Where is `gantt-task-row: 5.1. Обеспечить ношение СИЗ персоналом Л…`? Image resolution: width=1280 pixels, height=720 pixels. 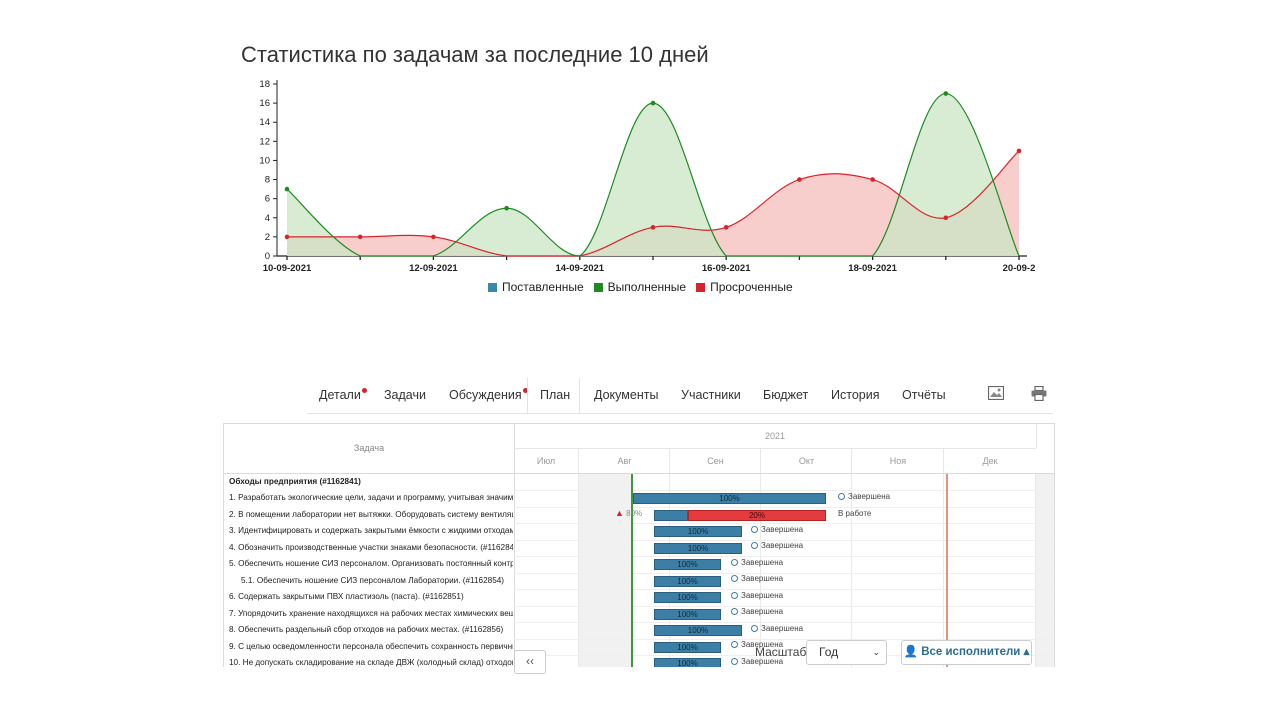 gantt-task-row: 5.1. Обеспечить ношение СИЗ персоналом Л… is located at coordinates (373, 580).